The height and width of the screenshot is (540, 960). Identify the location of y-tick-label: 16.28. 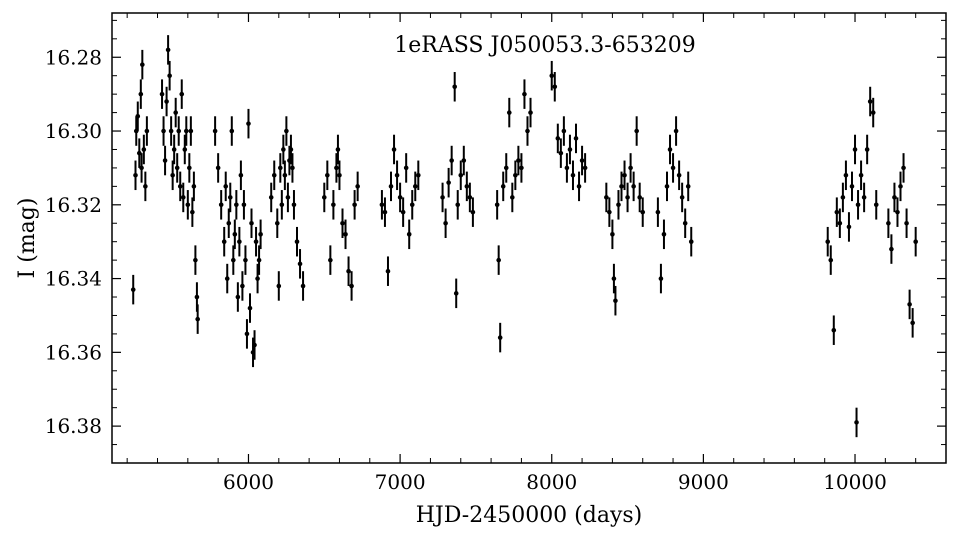
(73, 57).